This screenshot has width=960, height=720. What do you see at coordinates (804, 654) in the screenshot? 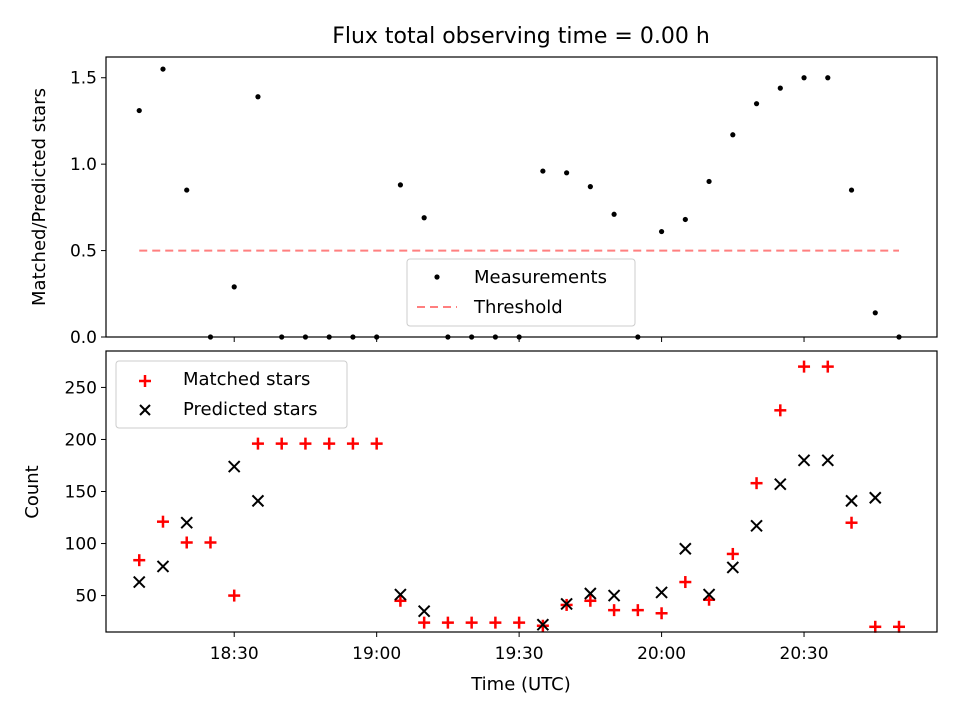
I see `x-tick-label: 20:30` at bounding box center [804, 654].